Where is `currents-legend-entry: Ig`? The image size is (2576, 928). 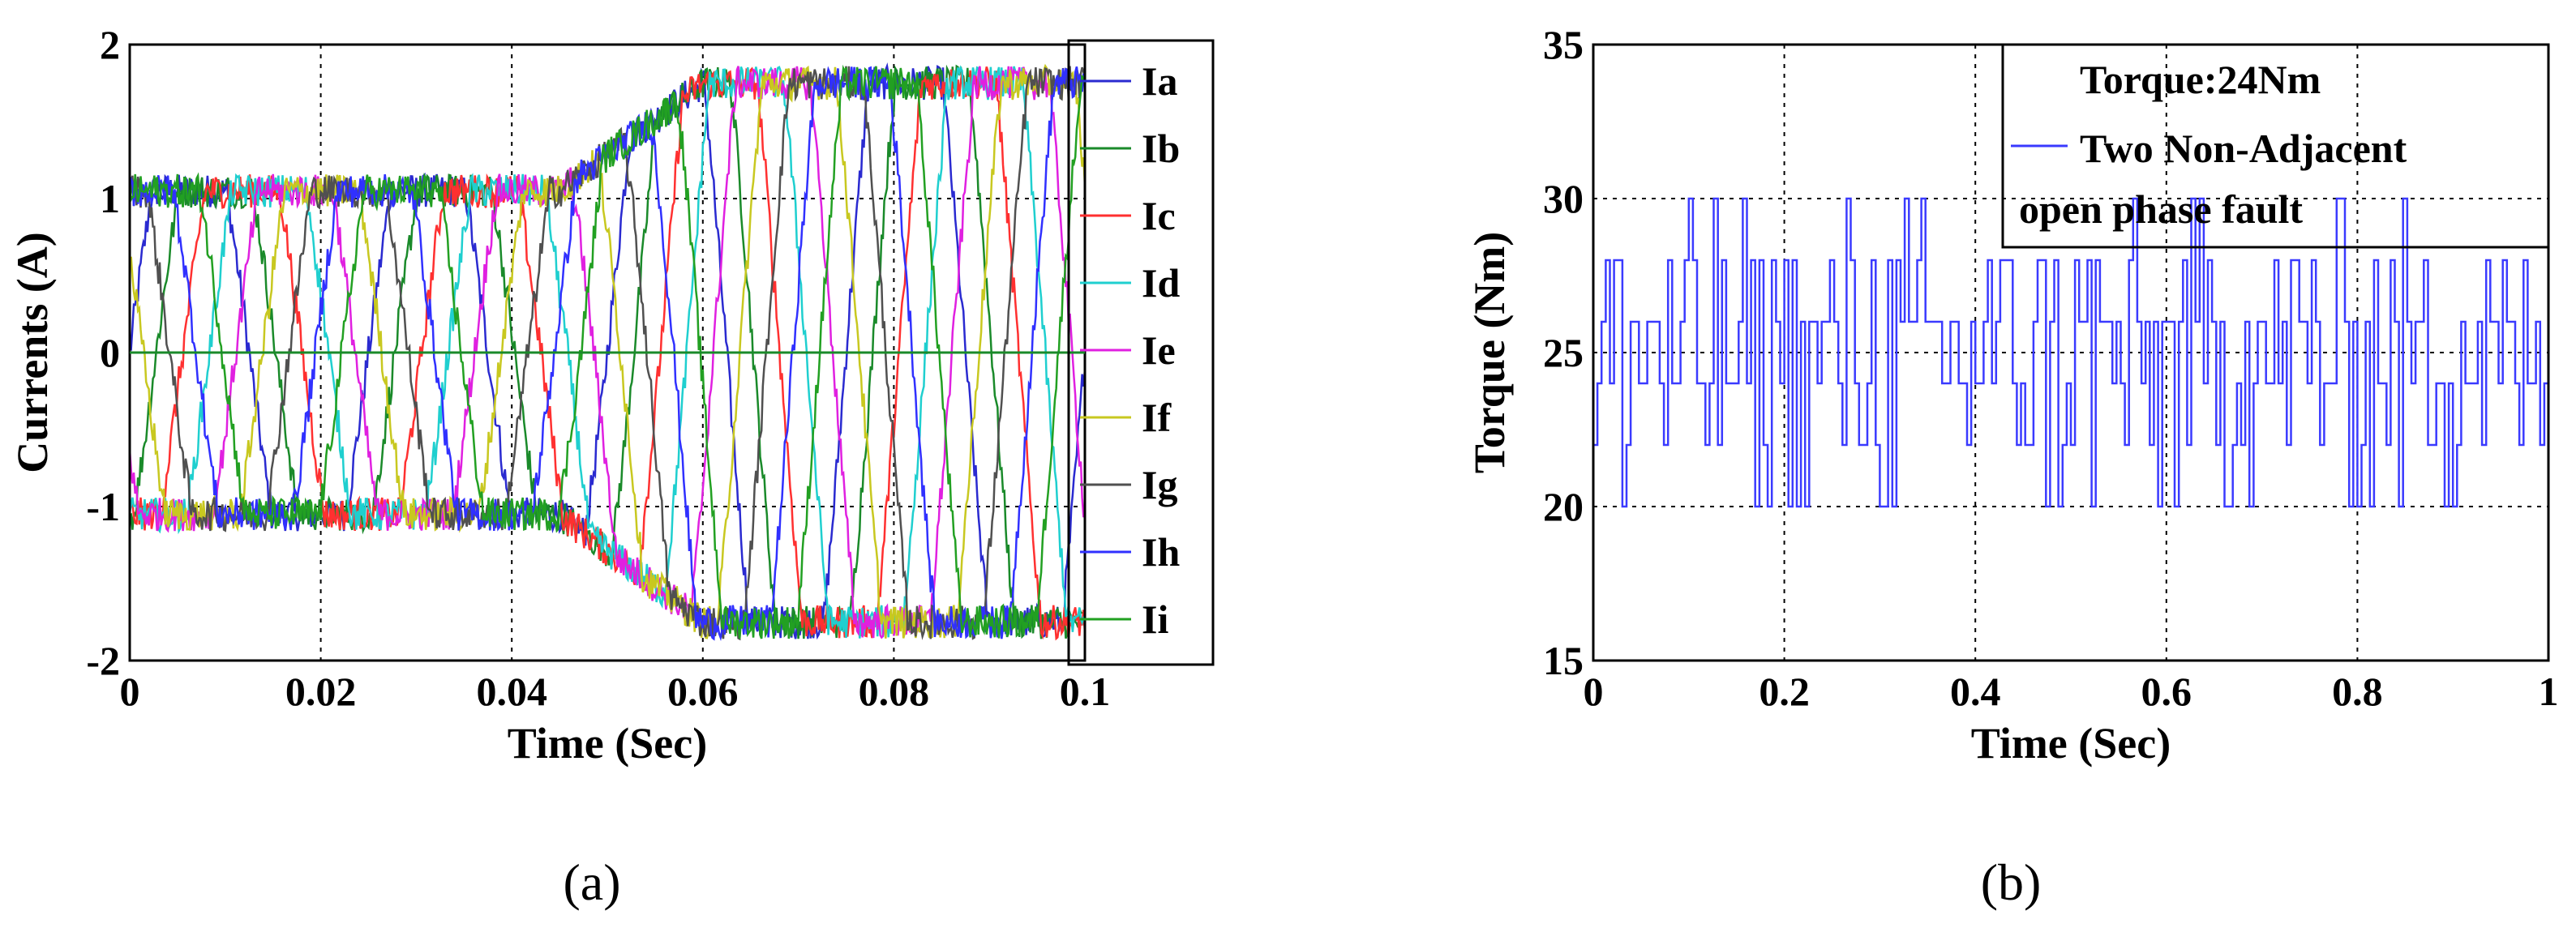
currents-legend-entry: Ig is located at coordinates (1159, 484).